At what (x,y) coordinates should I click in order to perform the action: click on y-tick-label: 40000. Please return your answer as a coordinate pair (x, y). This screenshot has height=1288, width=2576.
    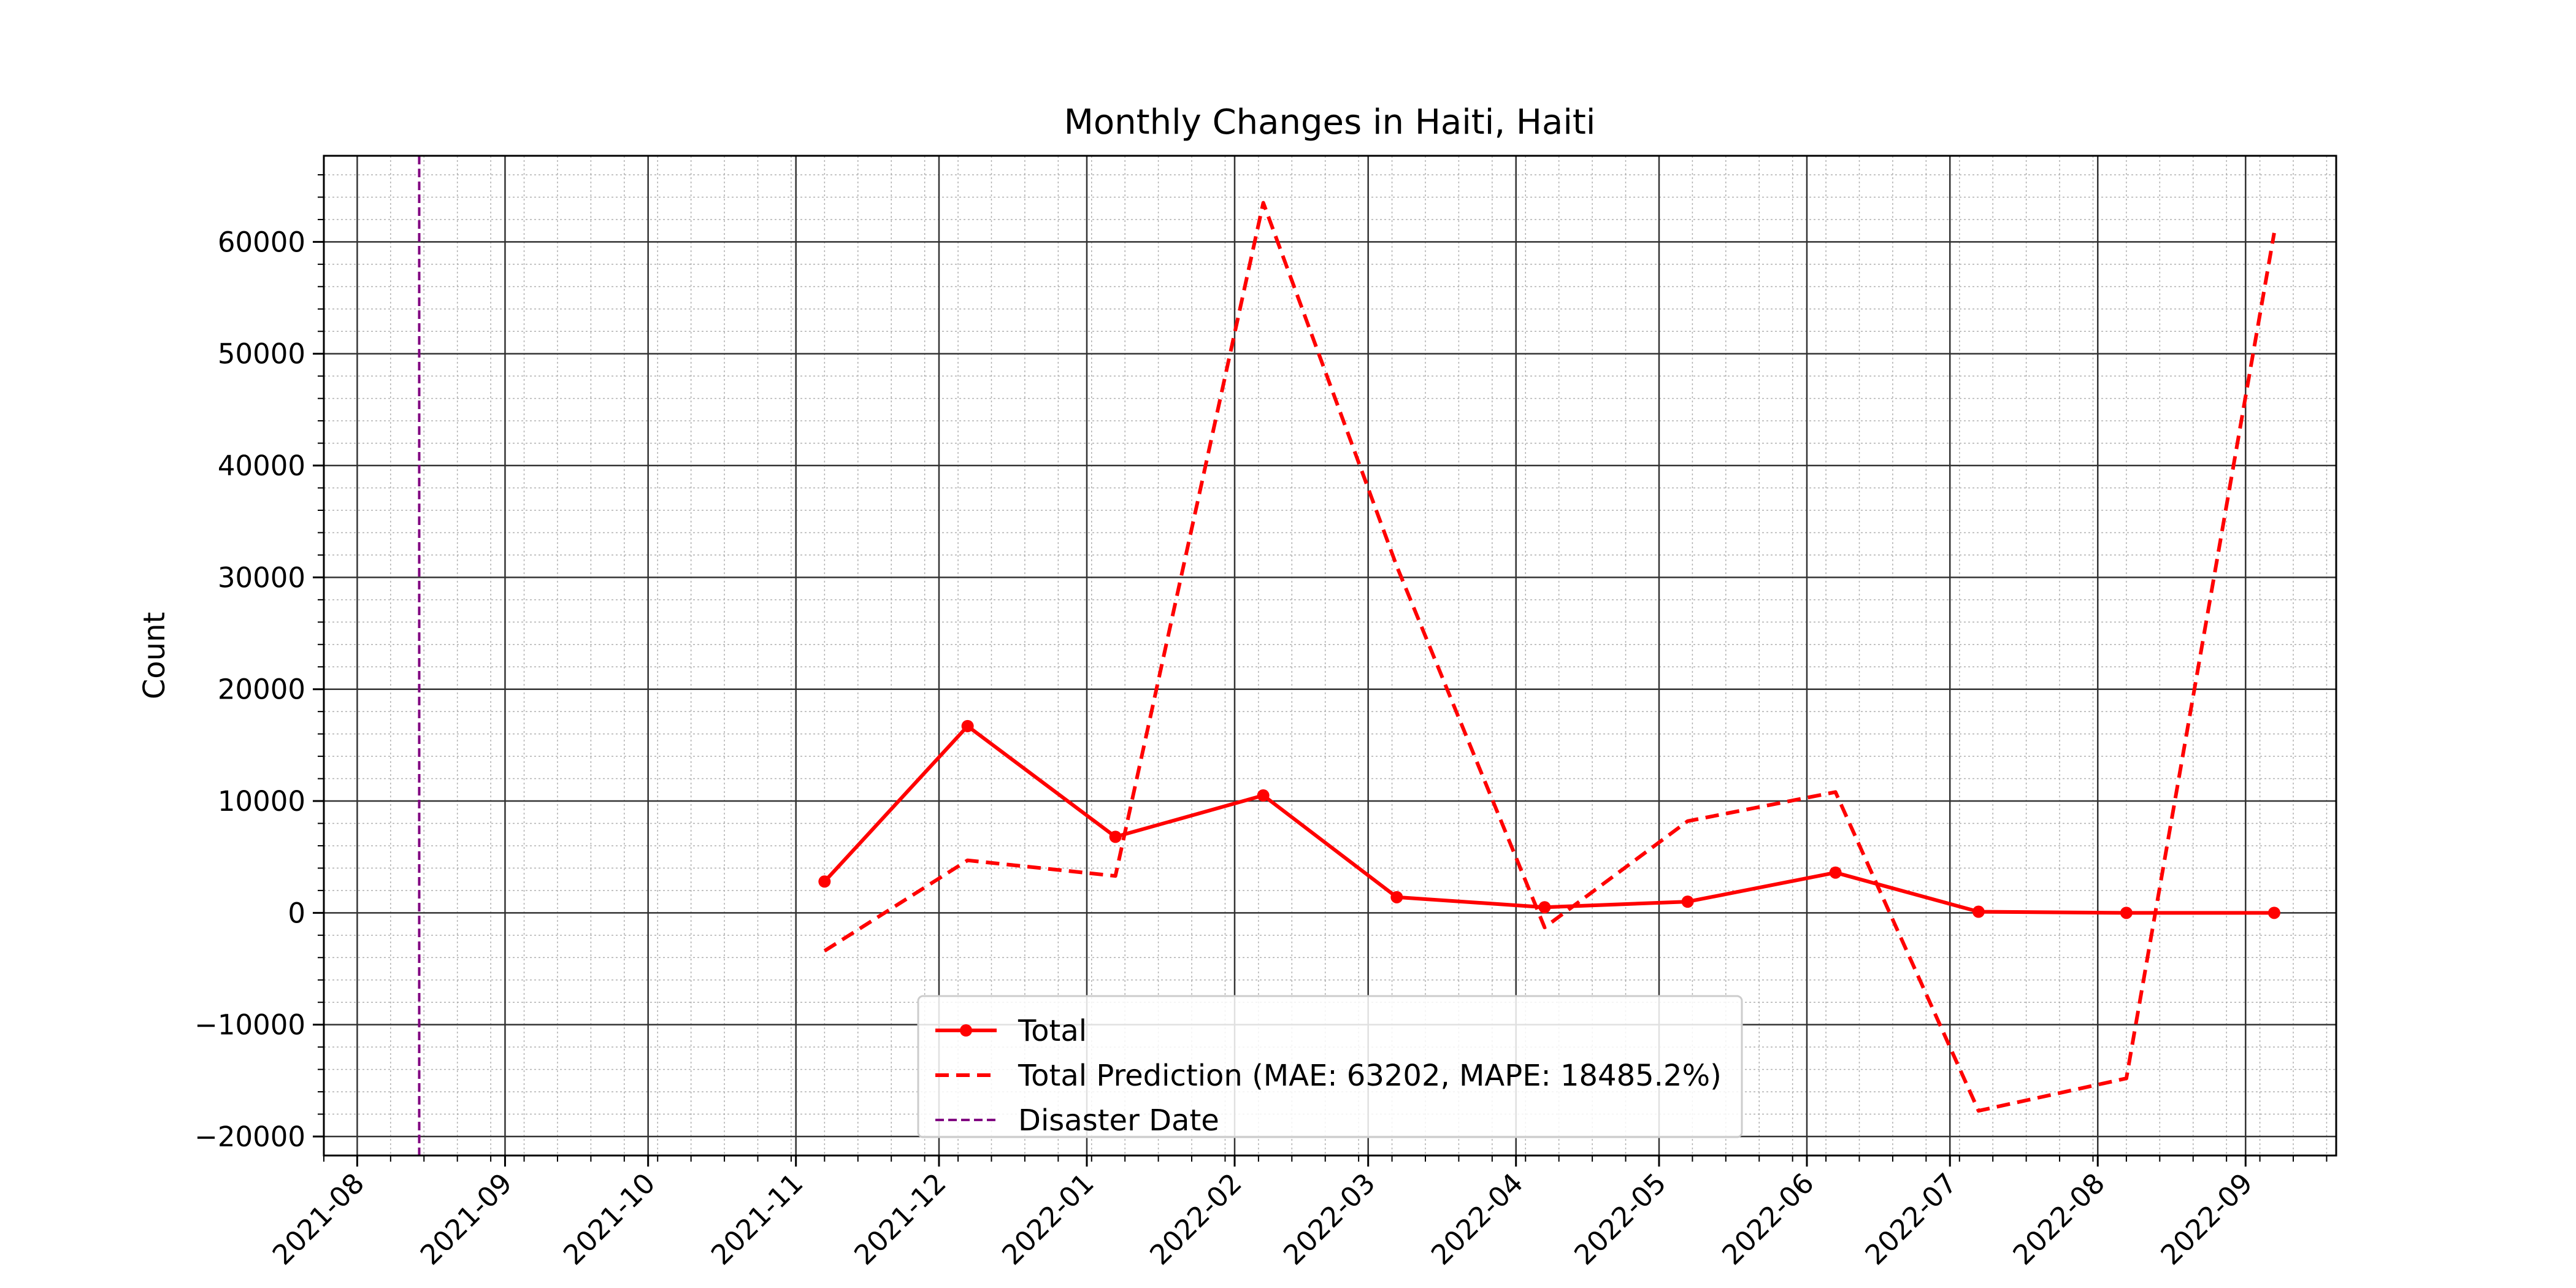
    Looking at the image, I should click on (261, 466).